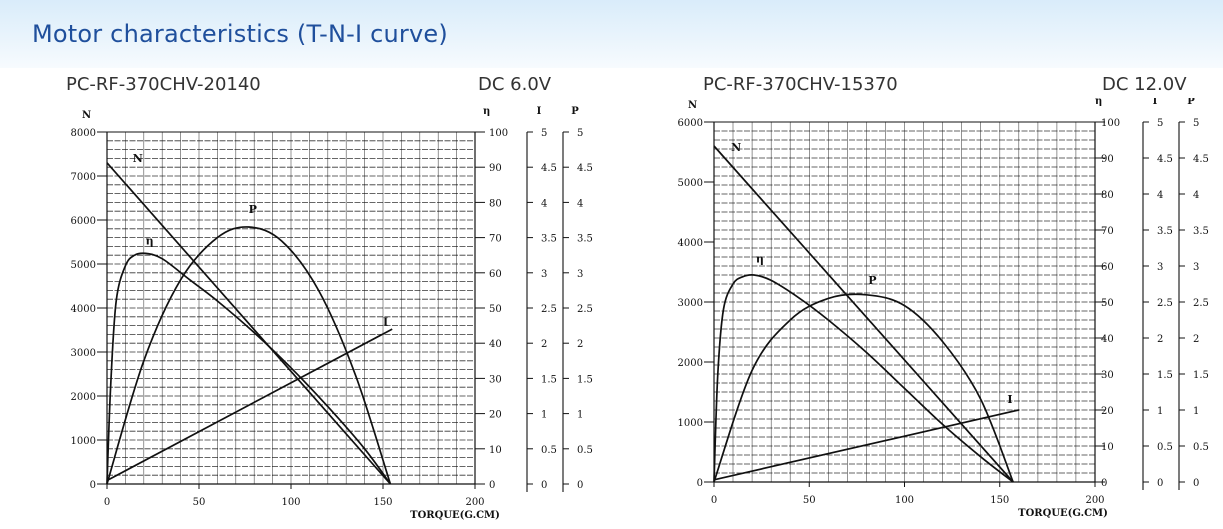 The height and width of the screenshot is (529, 1223). What do you see at coordinates (544, 344) in the screenshot?
I see `i-tick-label: 2` at bounding box center [544, 344].